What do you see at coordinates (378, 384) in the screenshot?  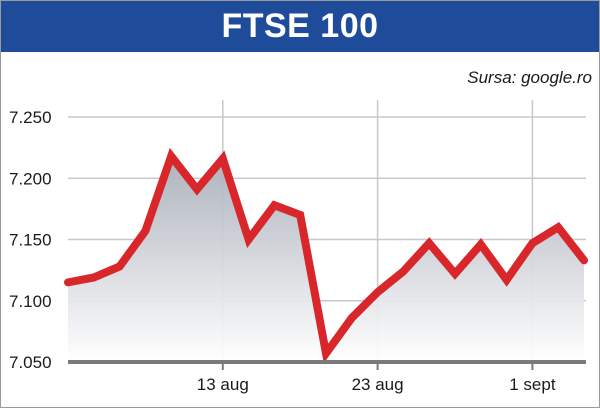 I see `x-tick-label: 23 aug` at bounding box center [378, 384].